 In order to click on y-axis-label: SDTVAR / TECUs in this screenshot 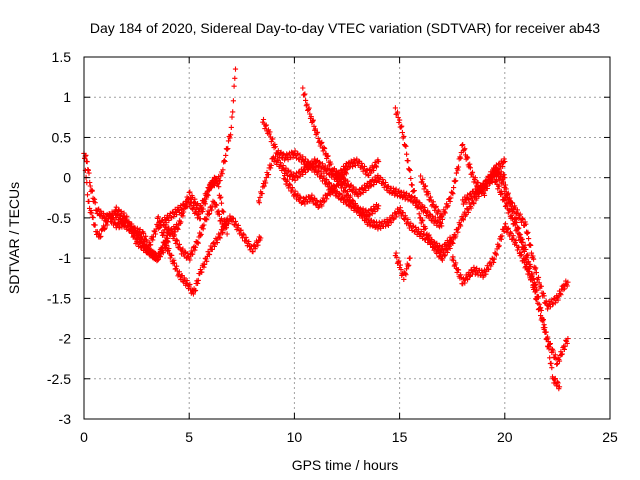, I will do `click(14, 238)`.